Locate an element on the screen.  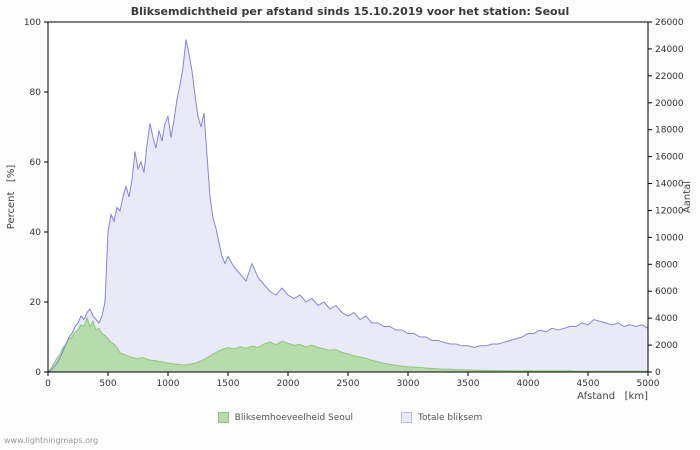
watermark-url: www.lightningmaps.org is located at coordinates (51, 440).